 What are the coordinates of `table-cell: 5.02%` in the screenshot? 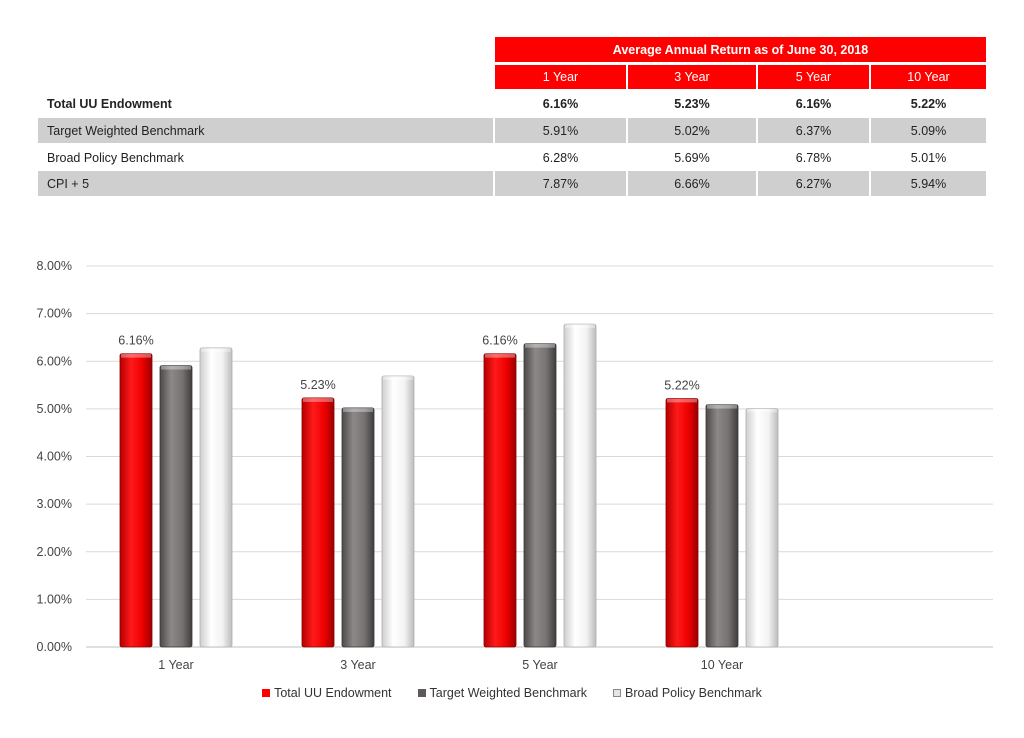 It's located at (693, 130).